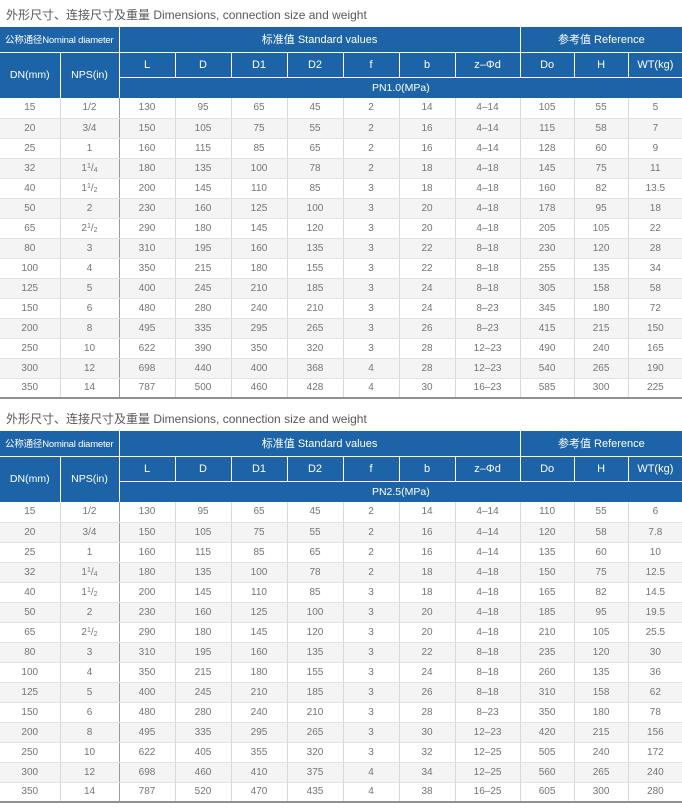 The image size is (682, 809). I want to click on table-cell: 85, so click(259, 148).